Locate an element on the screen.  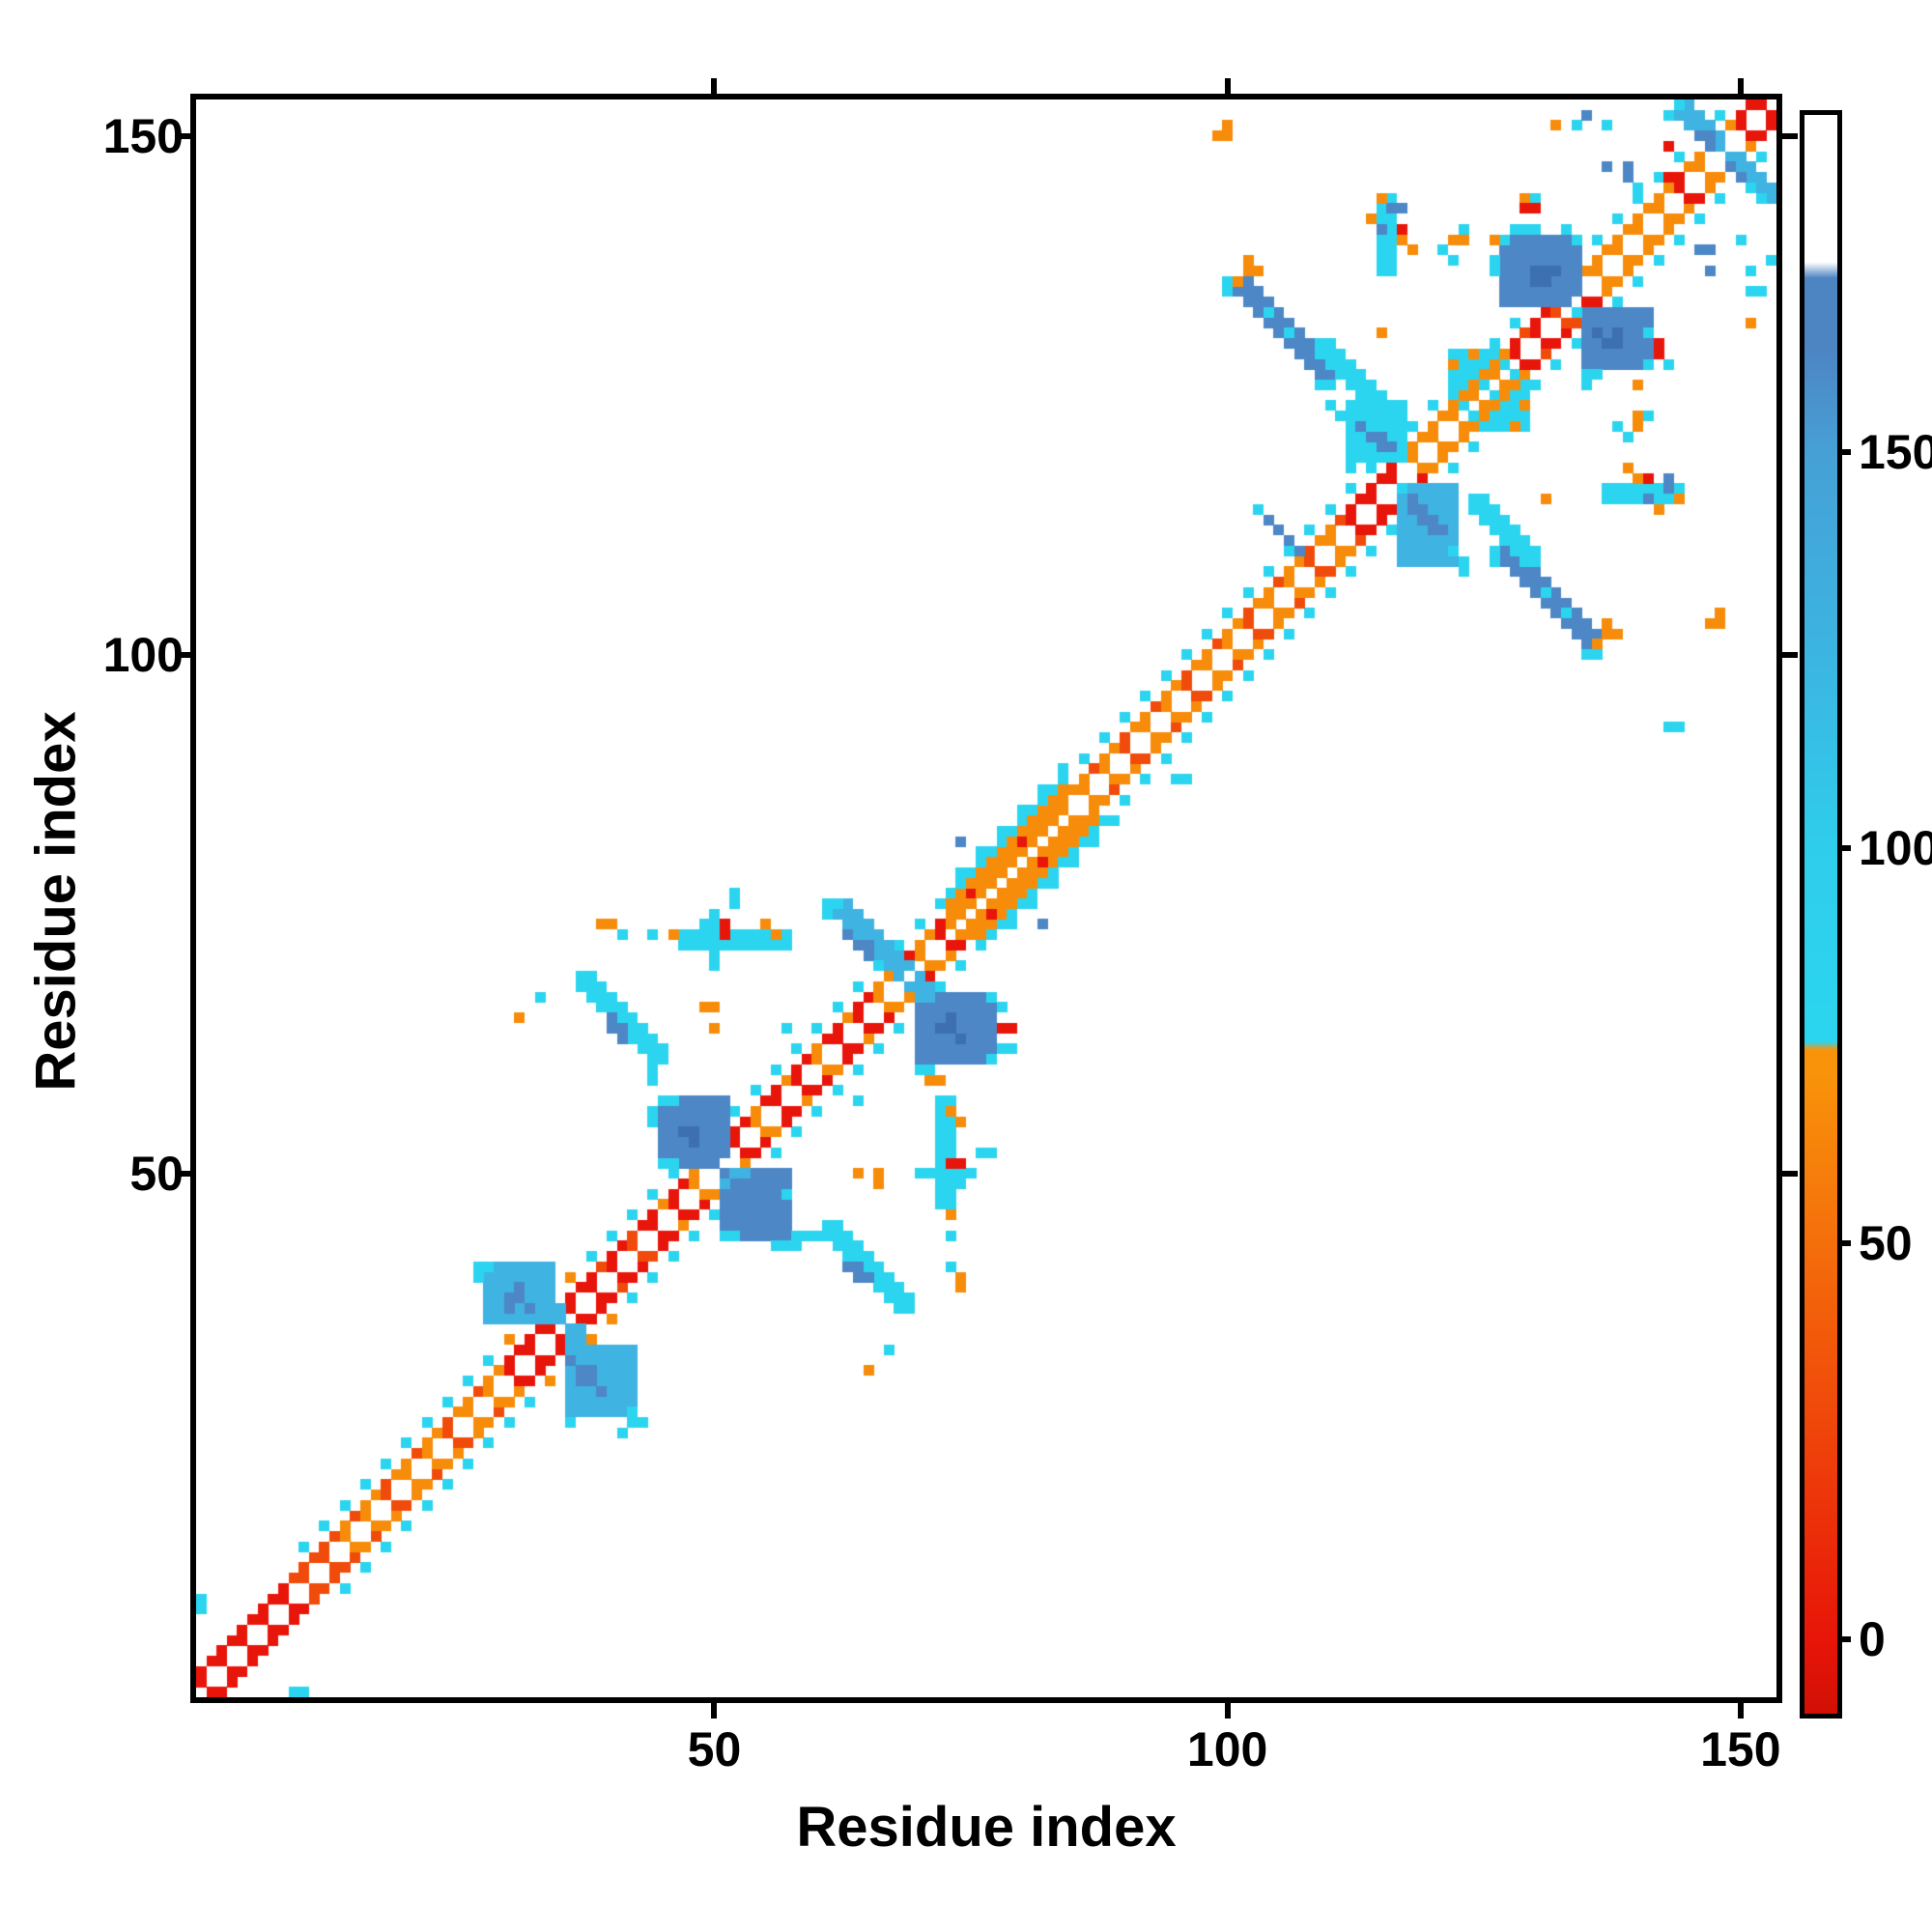
y-tick-label: 50 is located at coordinates (156, 1173).